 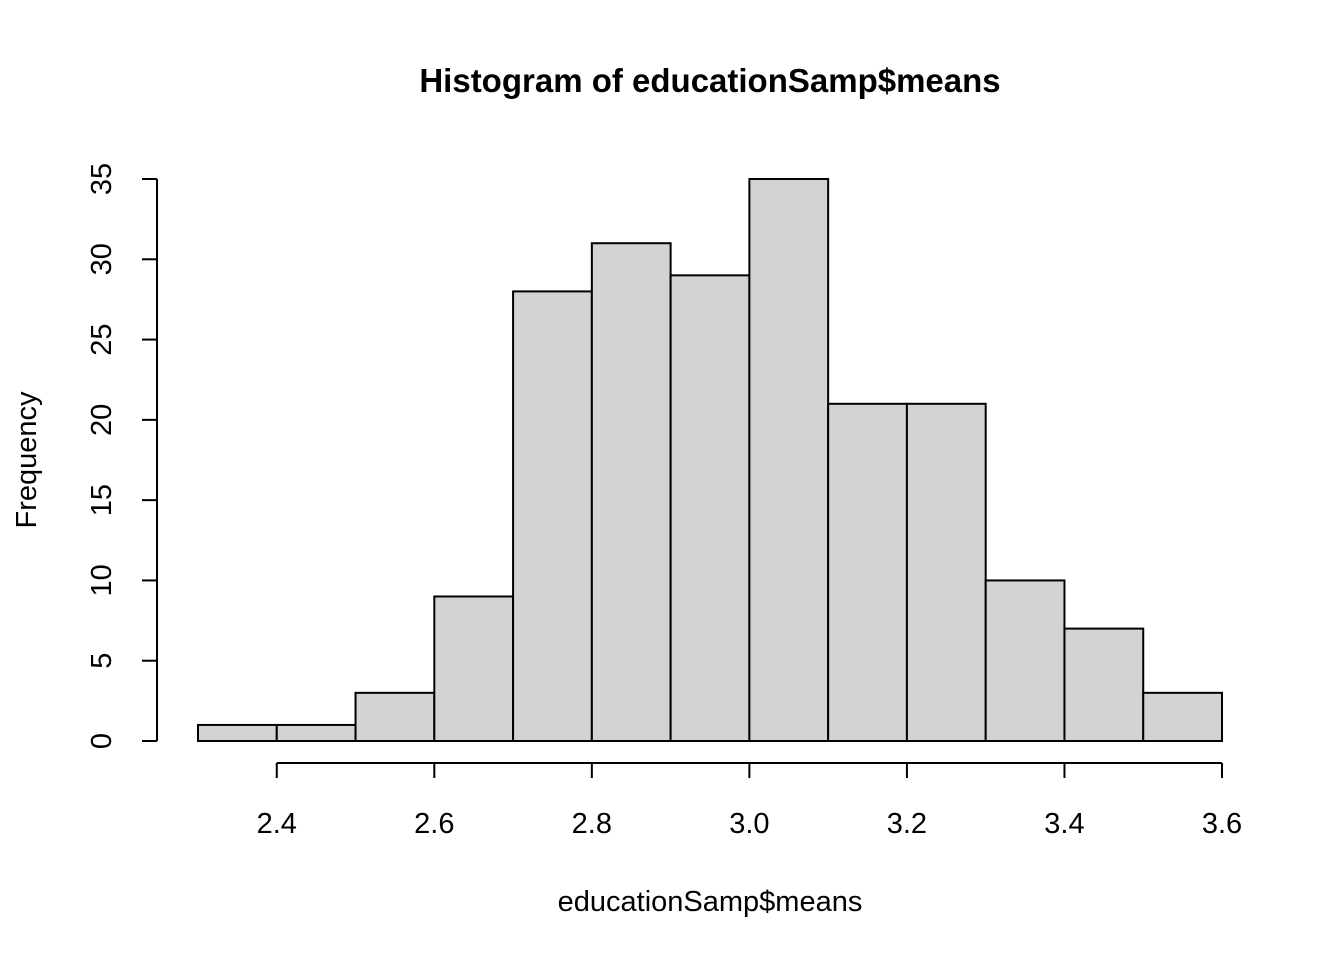 I want to click on x-tick-label: 2.8, so click(x=592, y=824).